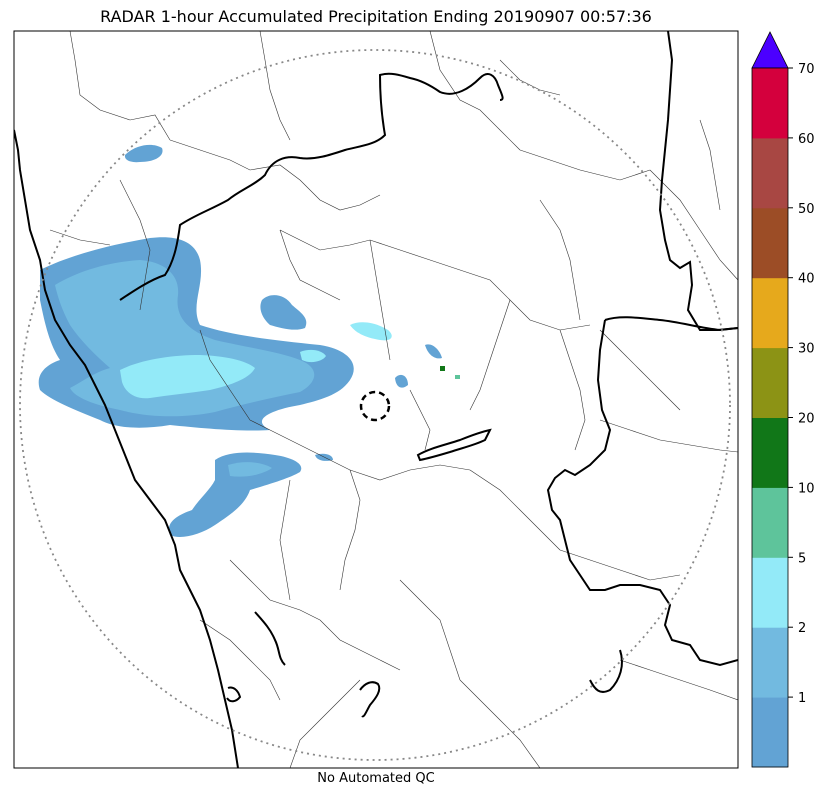  What do you see at coordinates (311, 186) in the screenshot?
I see `boundary-north` at bounding box center [311, 186].